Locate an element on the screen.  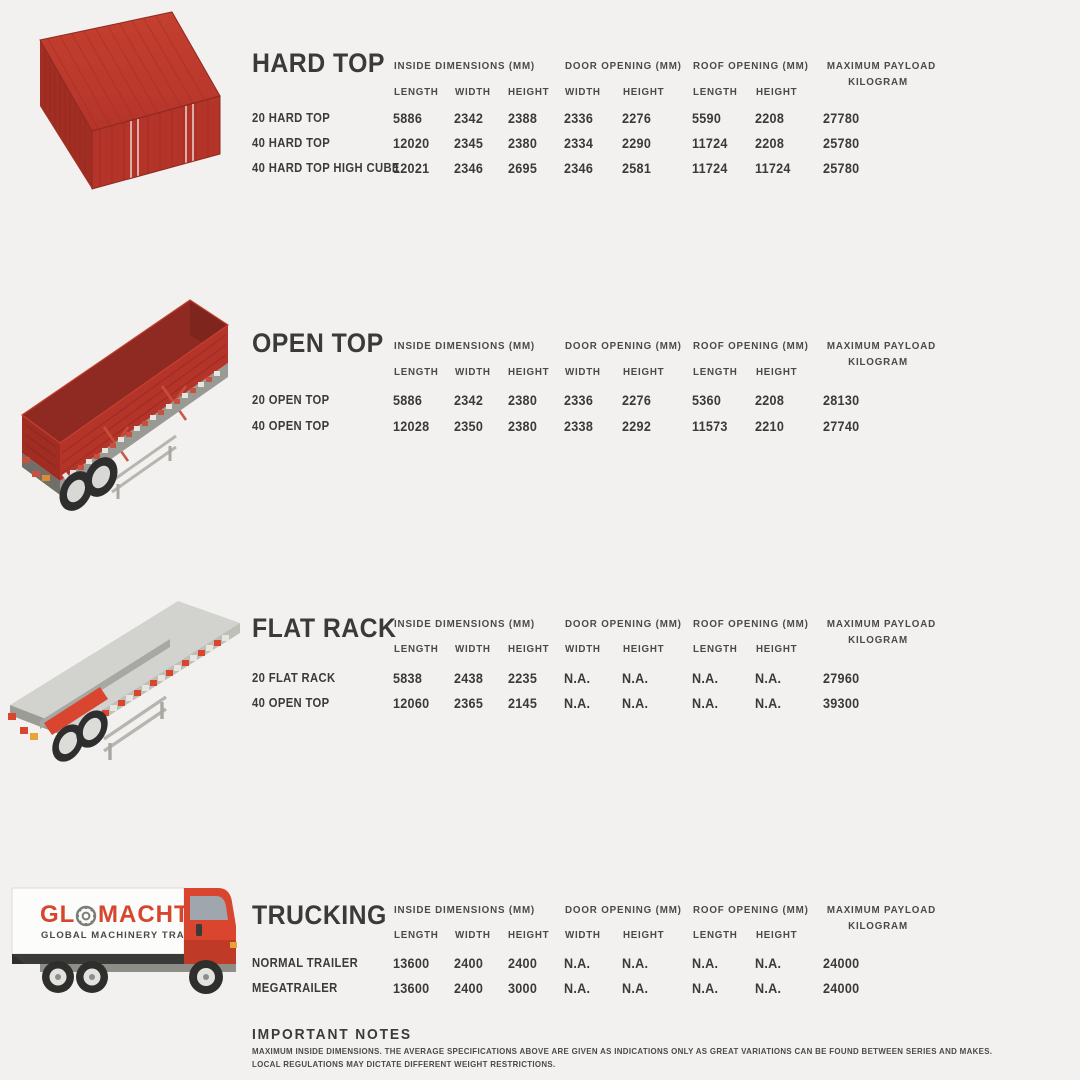
section-trucking: GL MACHT GLOBAL MACHINERY TRADER is located at coordinates (540, 950).